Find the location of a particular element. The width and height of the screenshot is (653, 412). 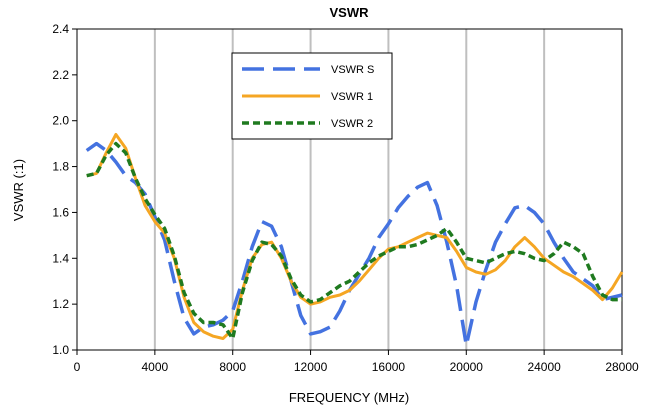

y-tick-label: 2.2 is located at coordinates (60, 75).